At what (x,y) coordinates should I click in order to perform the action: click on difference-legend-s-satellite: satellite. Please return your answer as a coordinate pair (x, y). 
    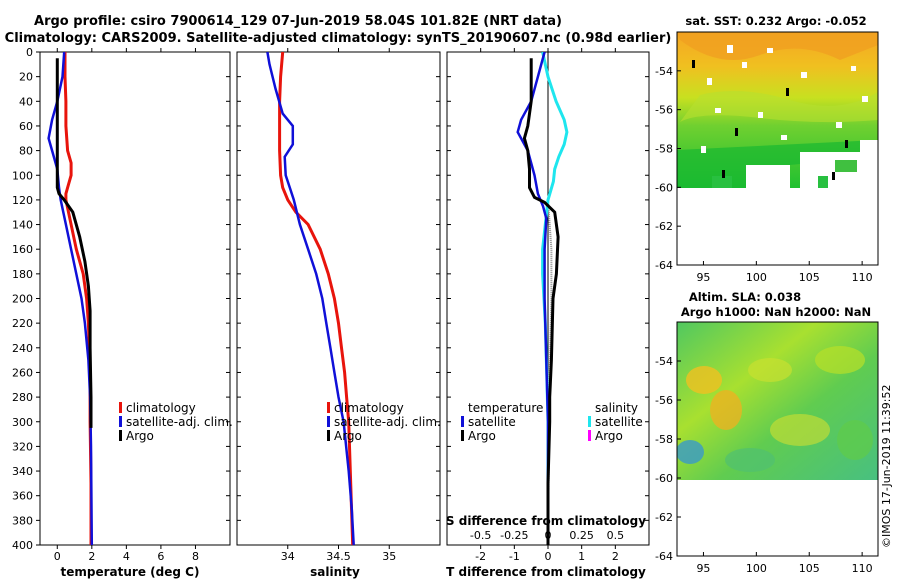
    Looking at the image, I should click on (619, 422).